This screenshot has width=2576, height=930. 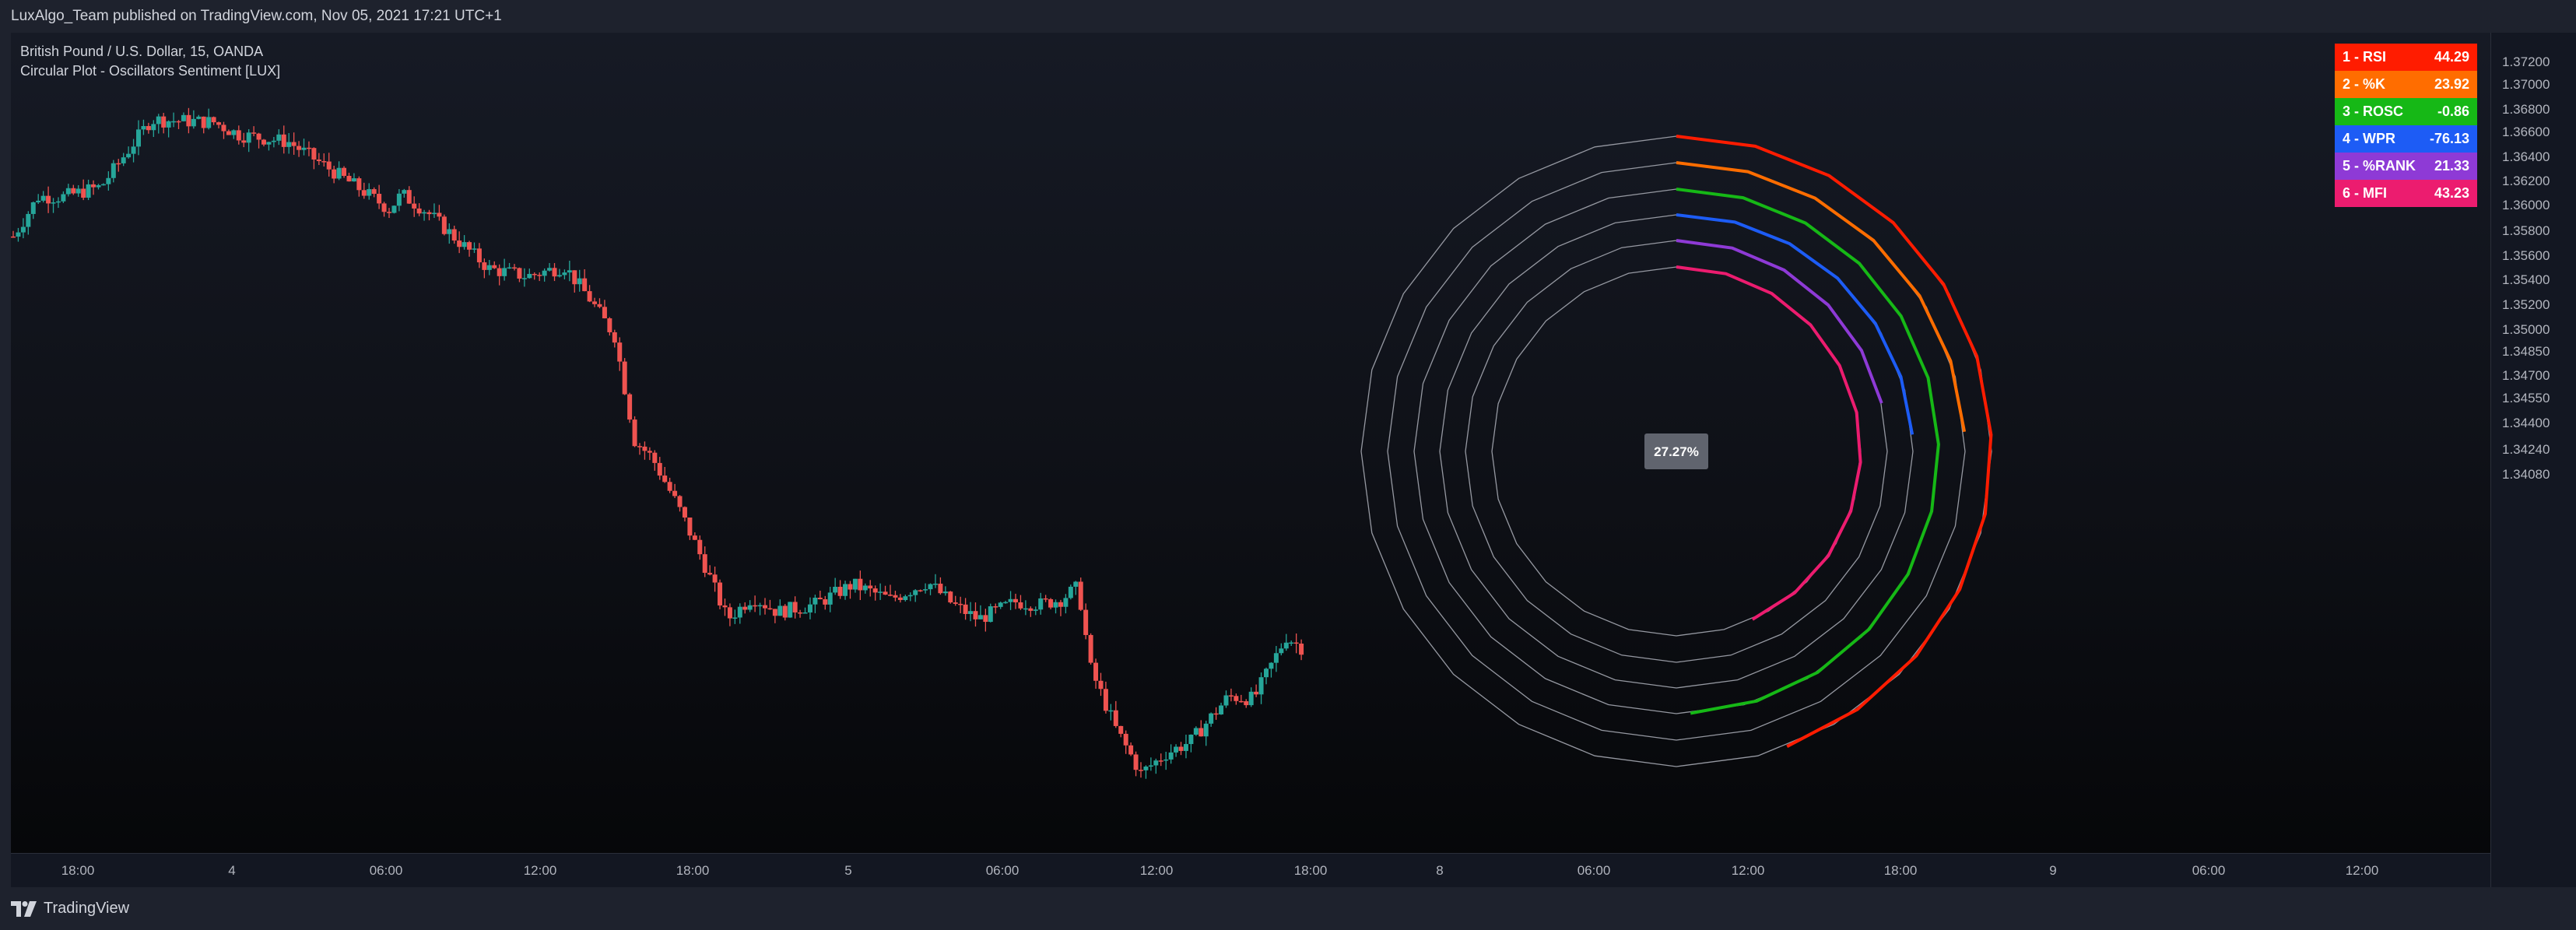 What do you see at coordinates (1676, 451) in the screenshot?
I see `center-badge: 27.27%` at bounding box center [1676, 451].